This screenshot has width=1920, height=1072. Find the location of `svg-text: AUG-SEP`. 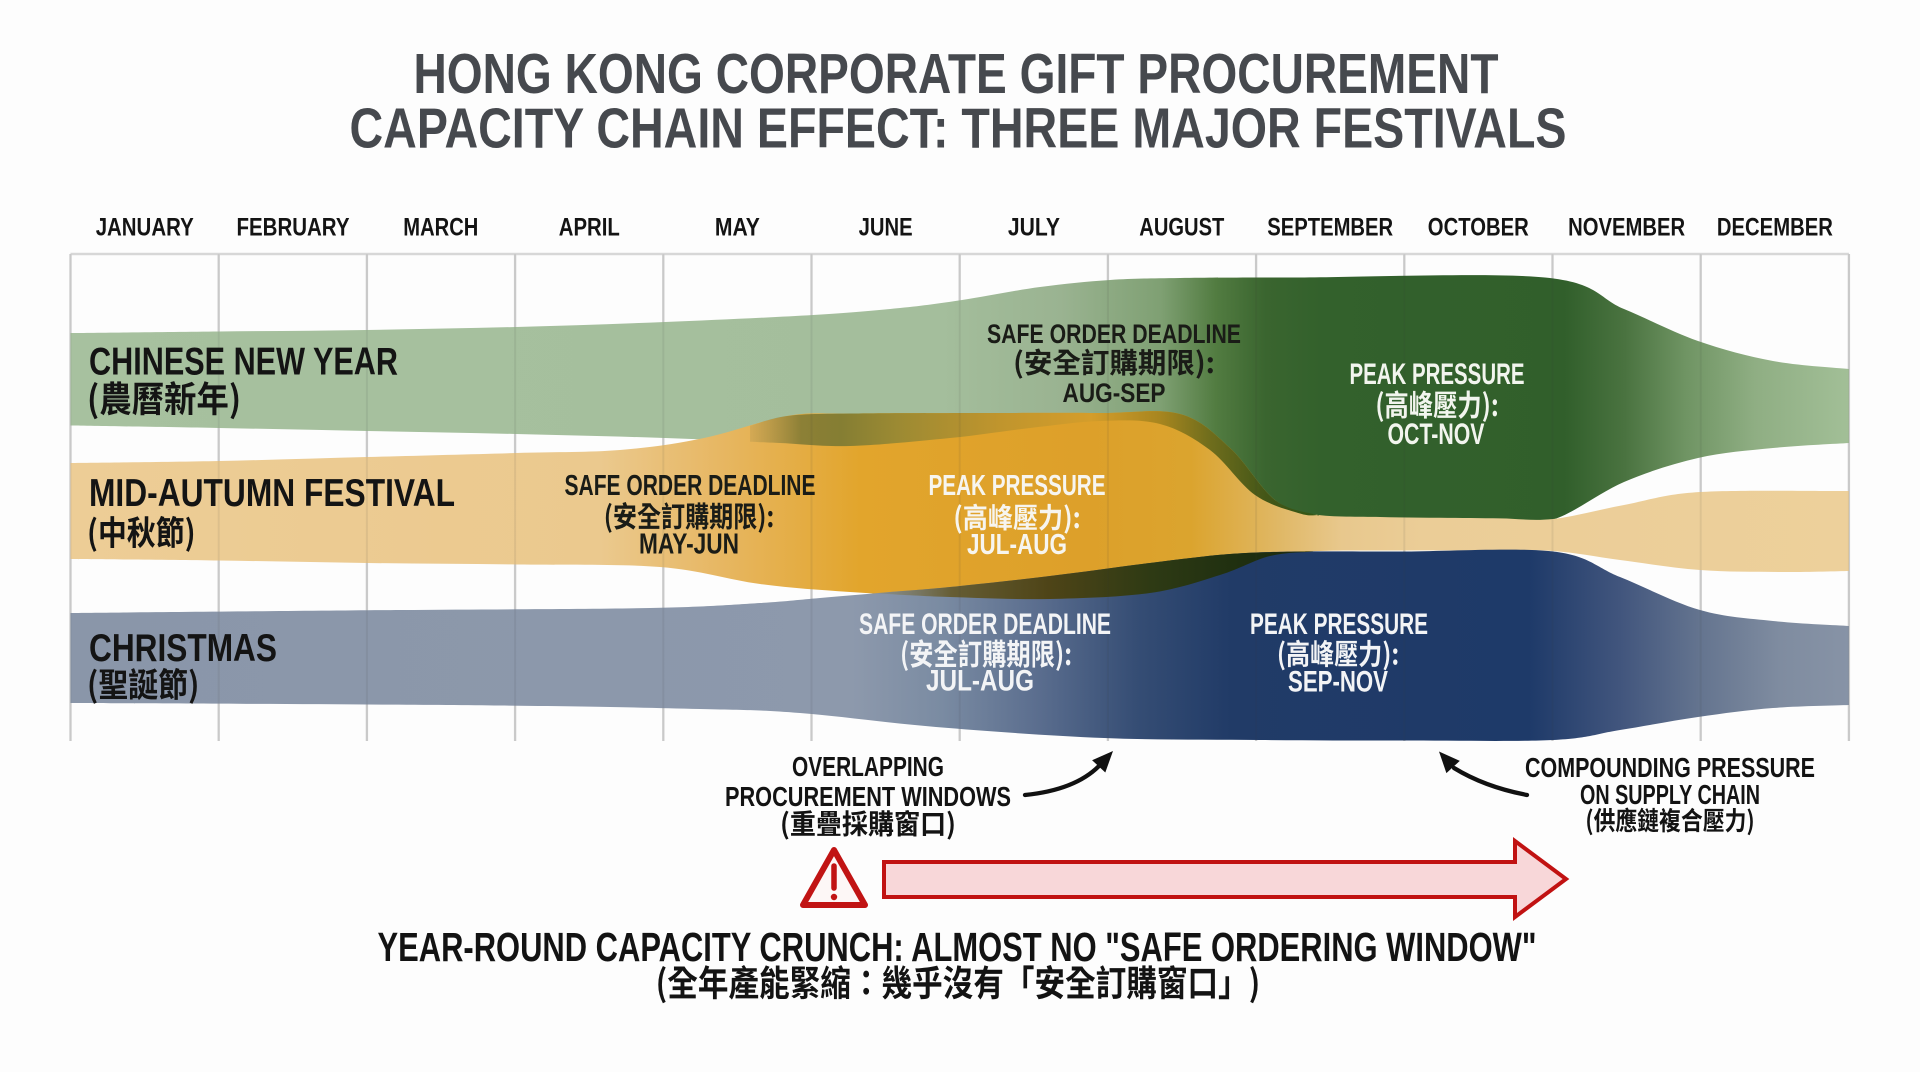

svg-text: AUG-SEP is located at coordinates (1114, 393).